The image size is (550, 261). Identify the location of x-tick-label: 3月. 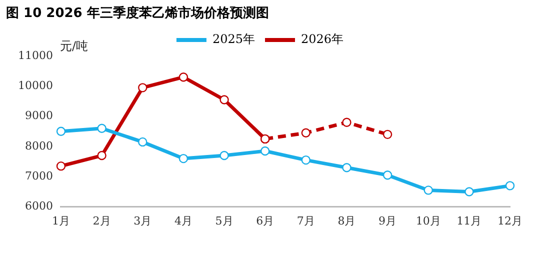
(143, 221).